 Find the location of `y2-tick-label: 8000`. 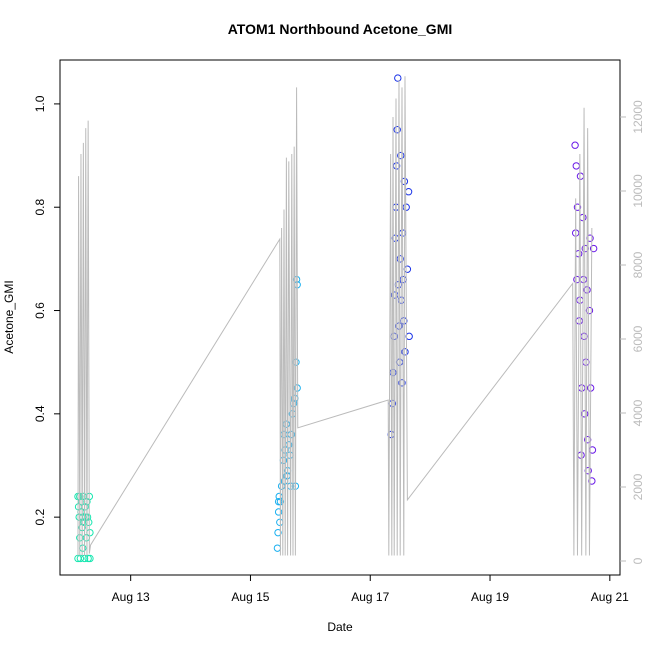

y2-tick-label: 8000 is located at coordinates (638, 264).